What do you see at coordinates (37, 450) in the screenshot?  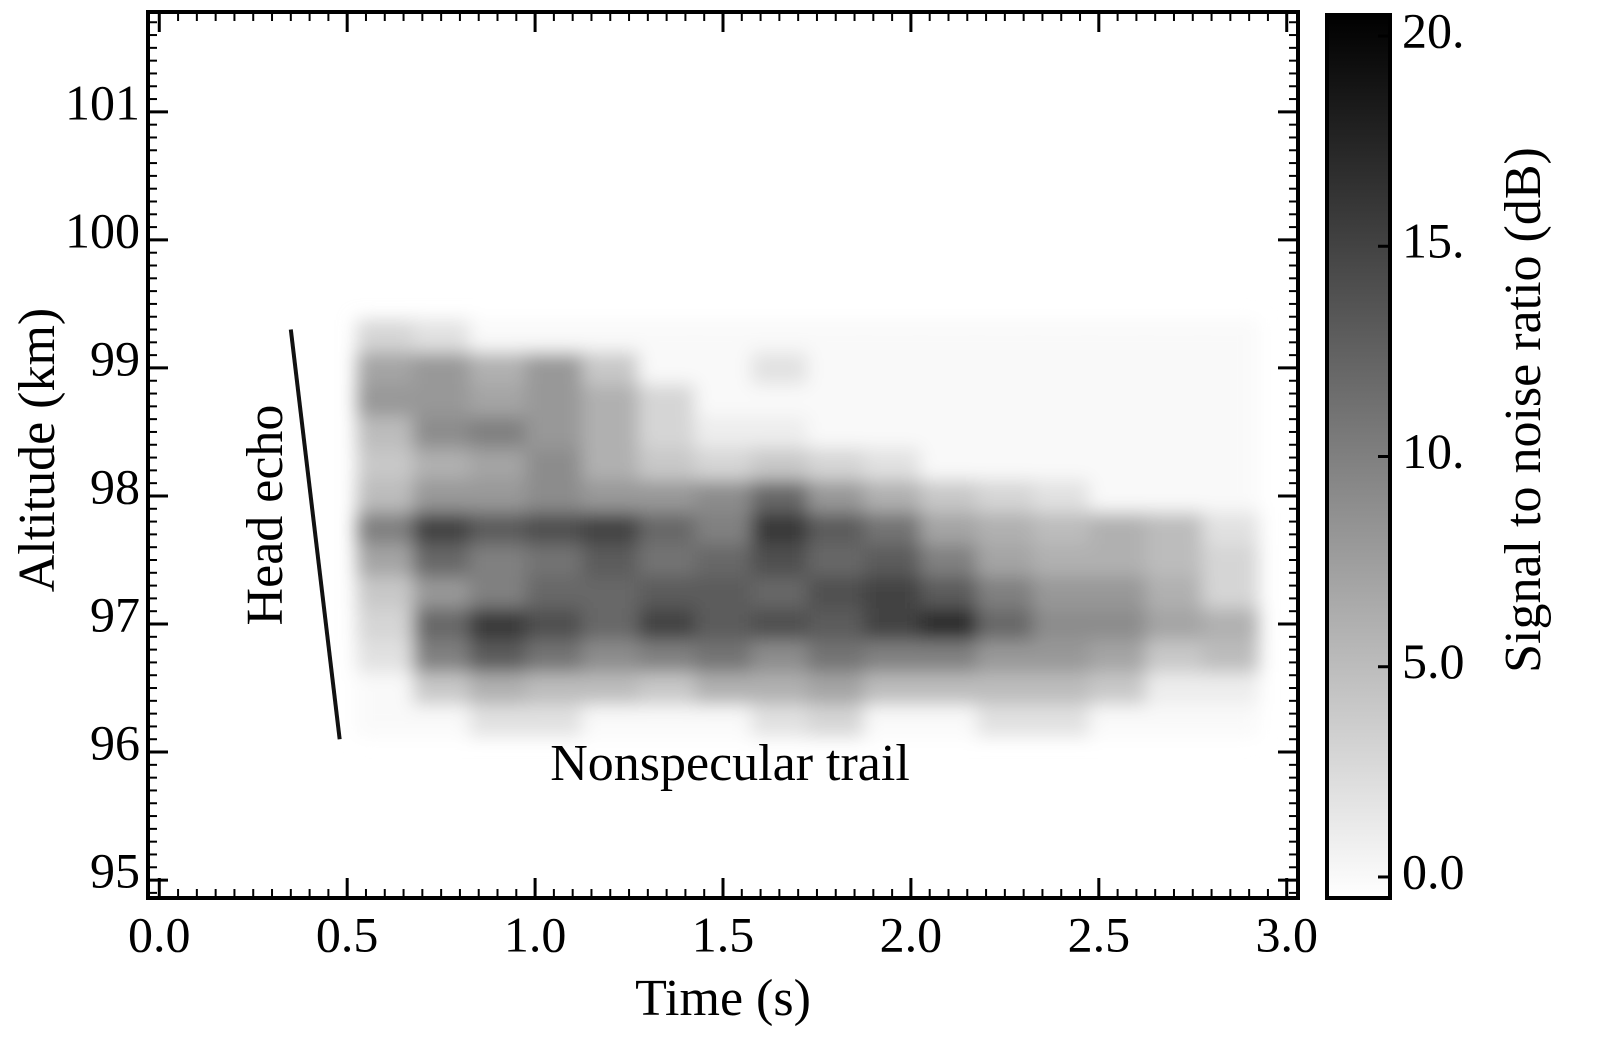 I see `y-axis-label: Altitude (km)` at bounding box center [37, 450].